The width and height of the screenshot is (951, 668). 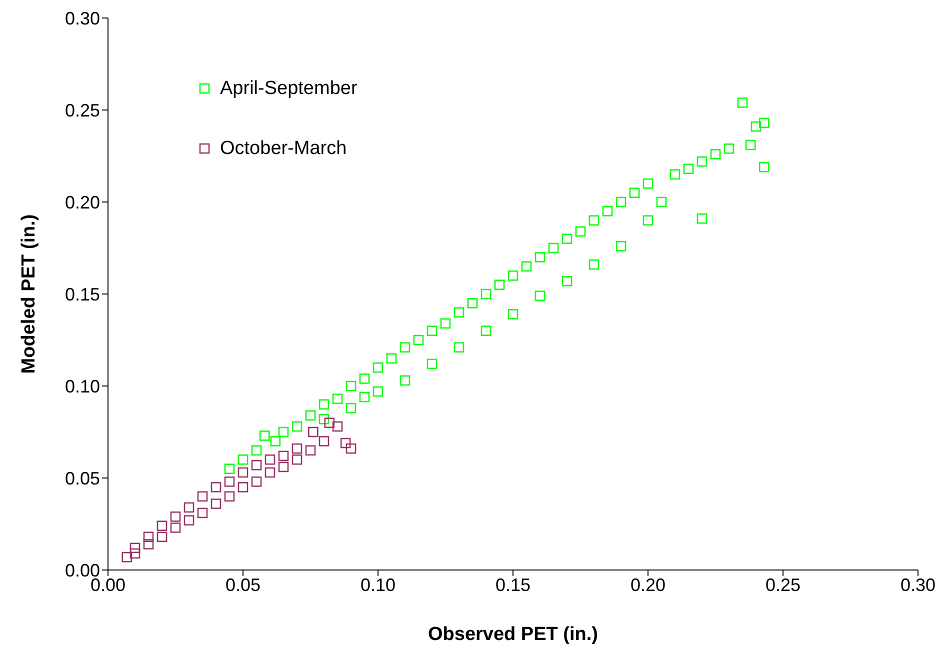 What do you see at coordinates (82, 386) in the screenshot?
I see `y-tick-label: 0.10` at bounding box center [82, 386].